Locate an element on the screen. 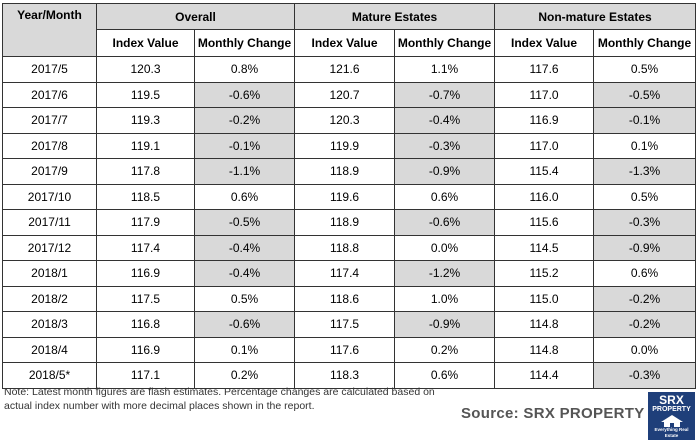 Image resolution: width=700 pixels, height=444 pixels. table-row: 2018/3 116.8 -0.6% 117.5 -0.9% 114.8 -0.2% is located at coordinates (349, 324).